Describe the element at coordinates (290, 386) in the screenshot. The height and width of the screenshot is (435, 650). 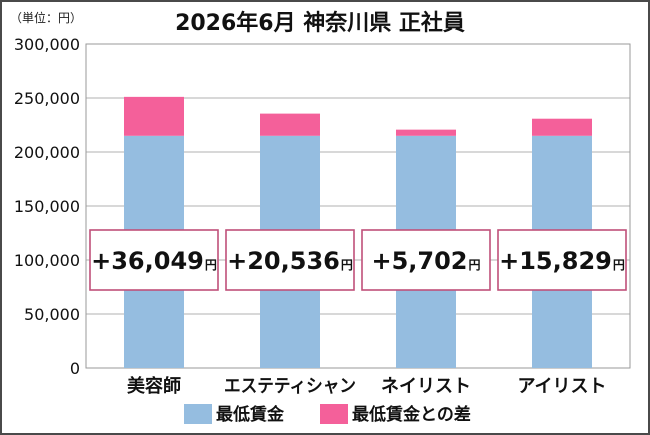
I see `x-category-label: エステティシャン` at that location.